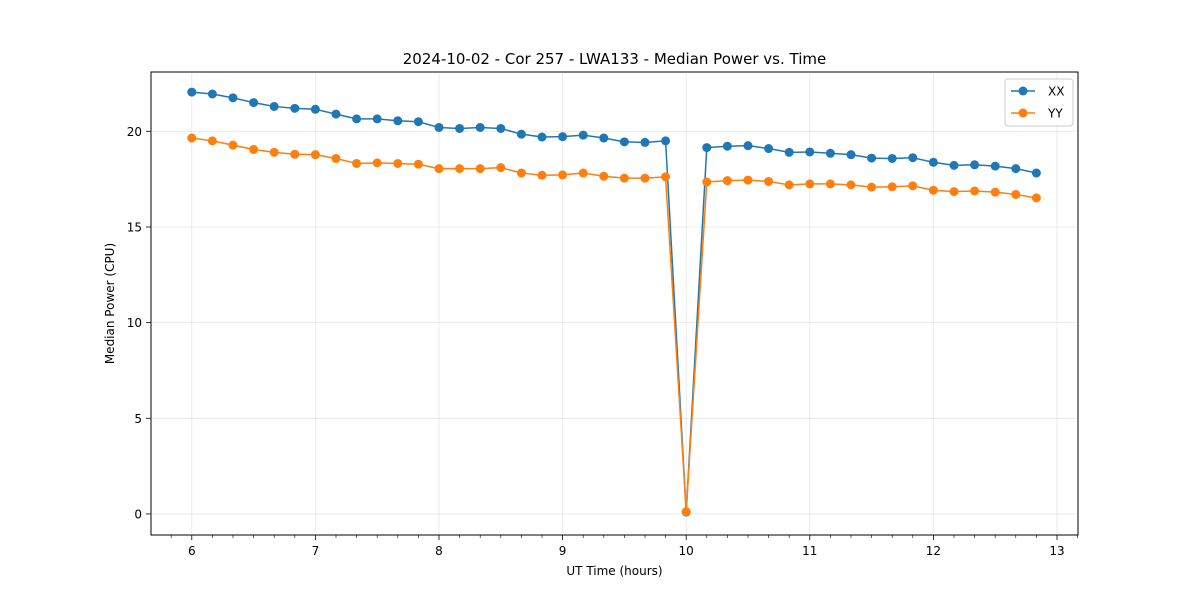 The image size is (1200, 600). I want to click on y-tick-label: 0, so click(138, 514).